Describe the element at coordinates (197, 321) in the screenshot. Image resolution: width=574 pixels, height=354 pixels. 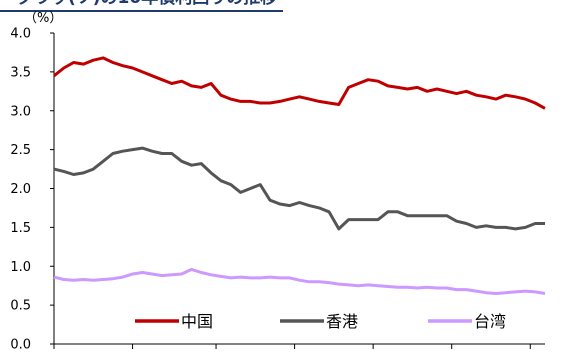
I see `legend-label: 中国` at that location.